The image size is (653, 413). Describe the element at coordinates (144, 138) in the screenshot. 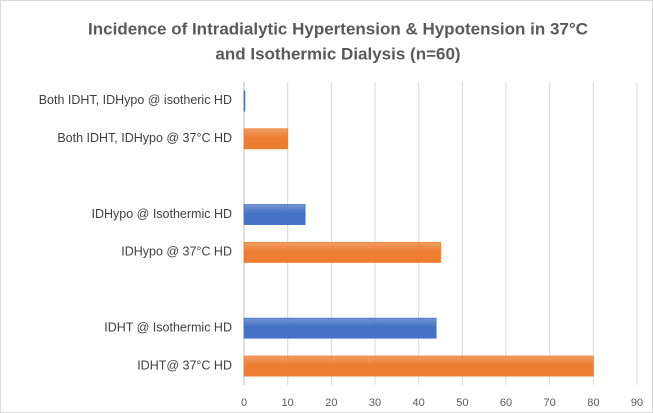

I see `y-tick-label: Both IDHT, IDHypo @ 37°C HD` at that location.